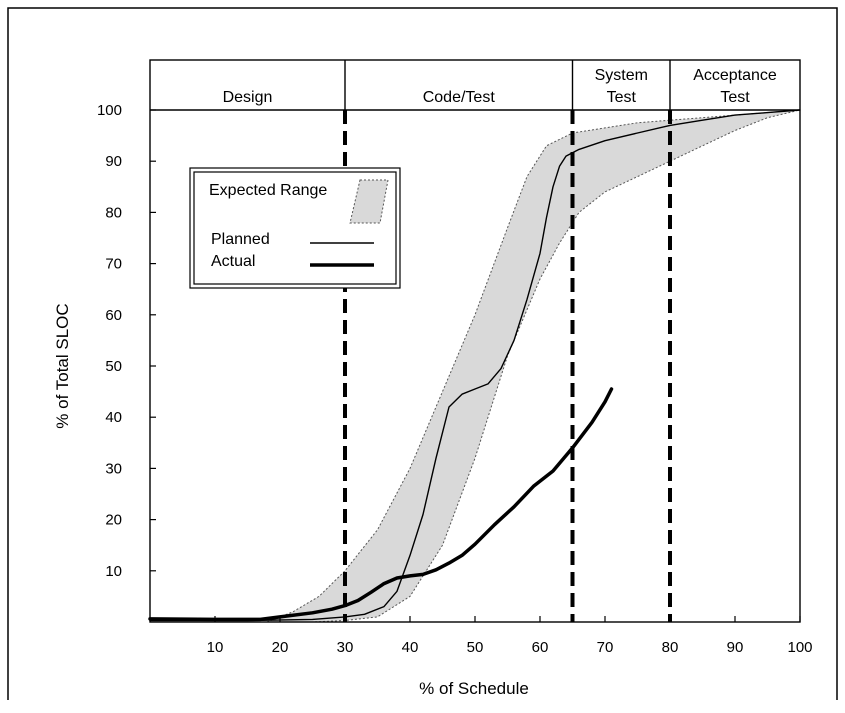  I want to click on x-tick-label: 80, so click(670, 647).